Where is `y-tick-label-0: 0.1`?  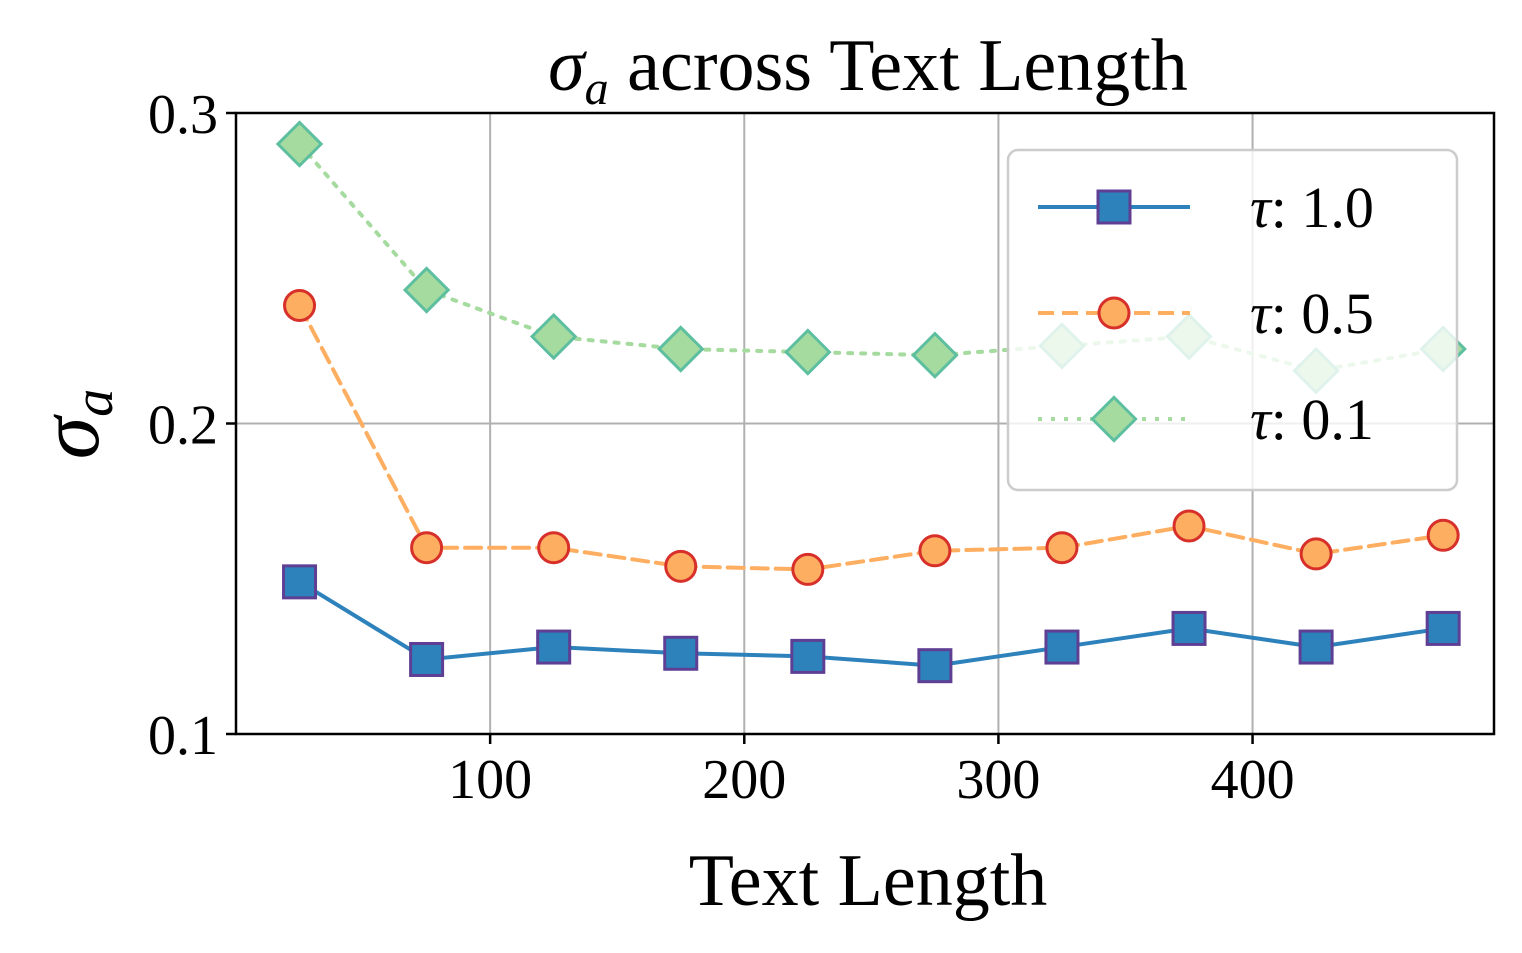 y-tick-label-0: 0.1 is located at coordinates (183, 736).